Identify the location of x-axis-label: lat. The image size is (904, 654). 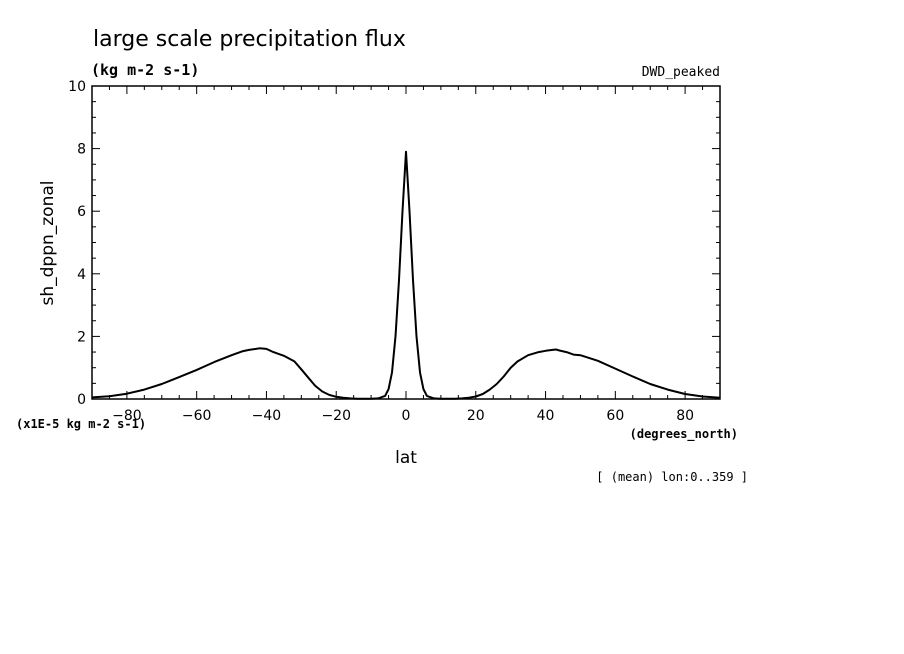
(406, 458).